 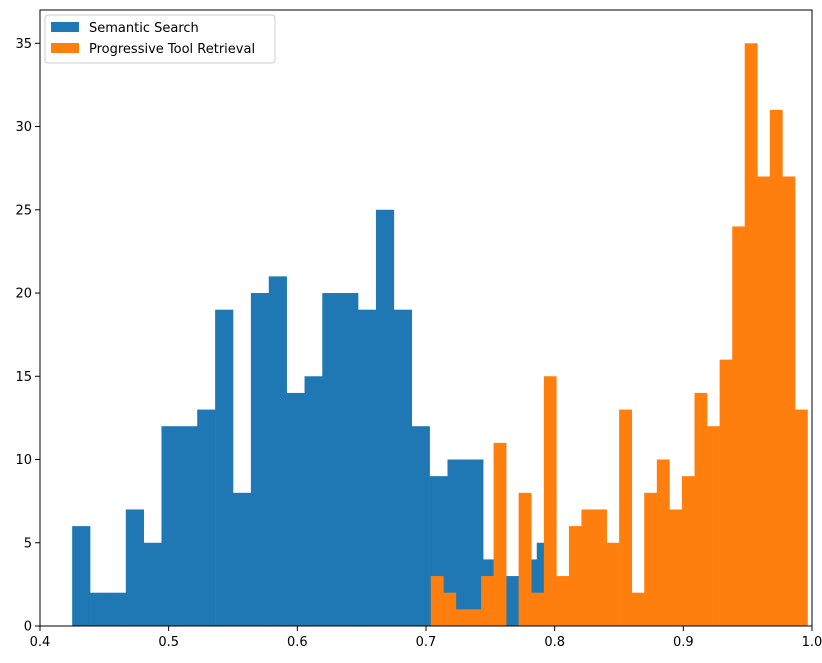 What do you see at coordinates (23, 294) in the screenshot?
I see `y-tick-label: 20` at bounding box center [23, 294].